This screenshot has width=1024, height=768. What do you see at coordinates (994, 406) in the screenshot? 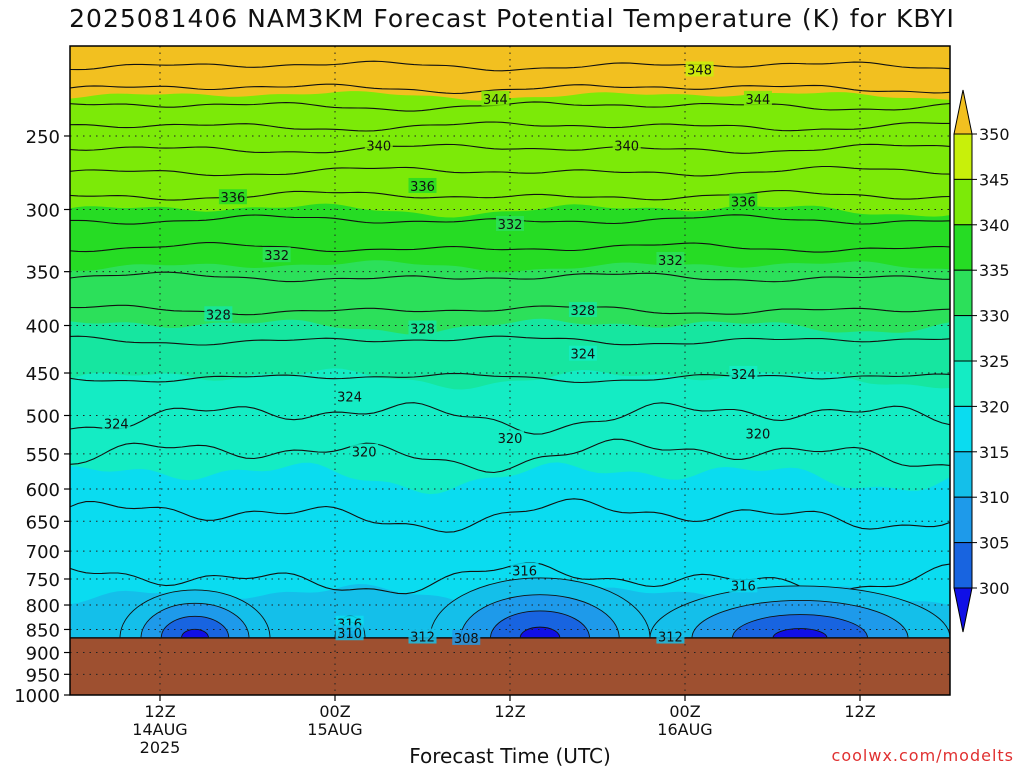
I see `colorbar-label-320: 320` at bounding box center [994, 406].